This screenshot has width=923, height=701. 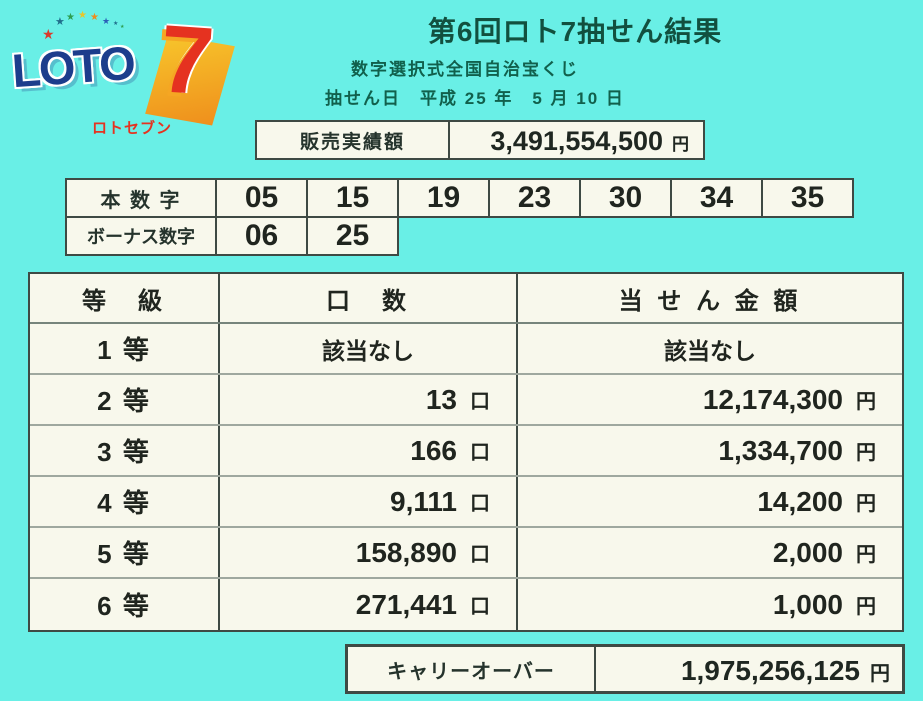 I want to click on prize-units-value: 158,890, so click(x=406, y=552).